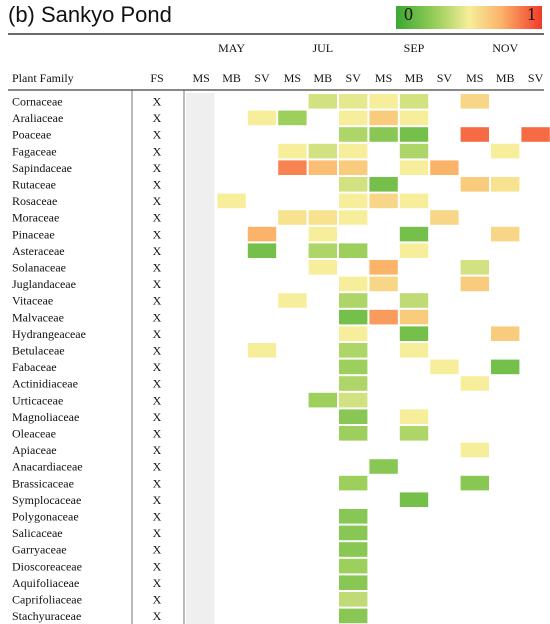 The height and width of the screenshot is (624, 550). Describe the element at coordinates (49, 334) in the screenshot. I see `row-label: Hydrangeaceae` at that location.